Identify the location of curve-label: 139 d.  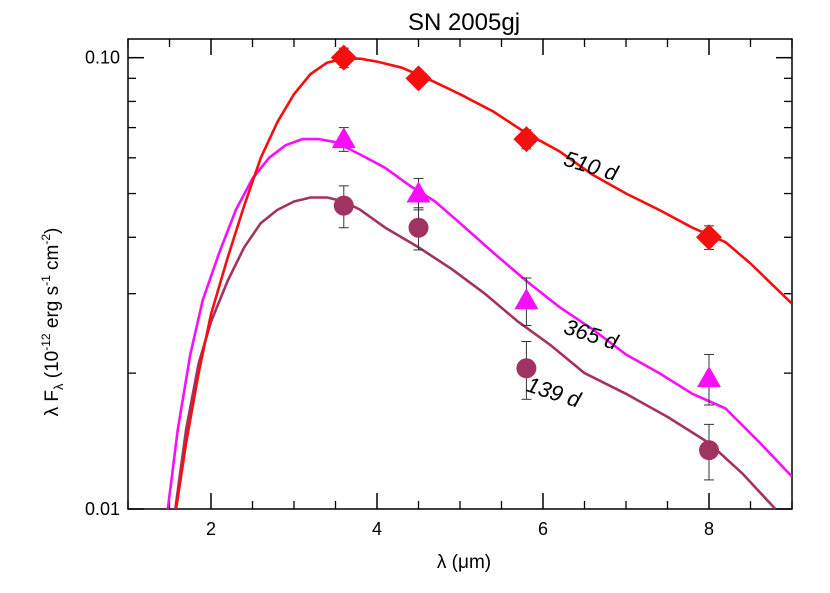
(554, 392).